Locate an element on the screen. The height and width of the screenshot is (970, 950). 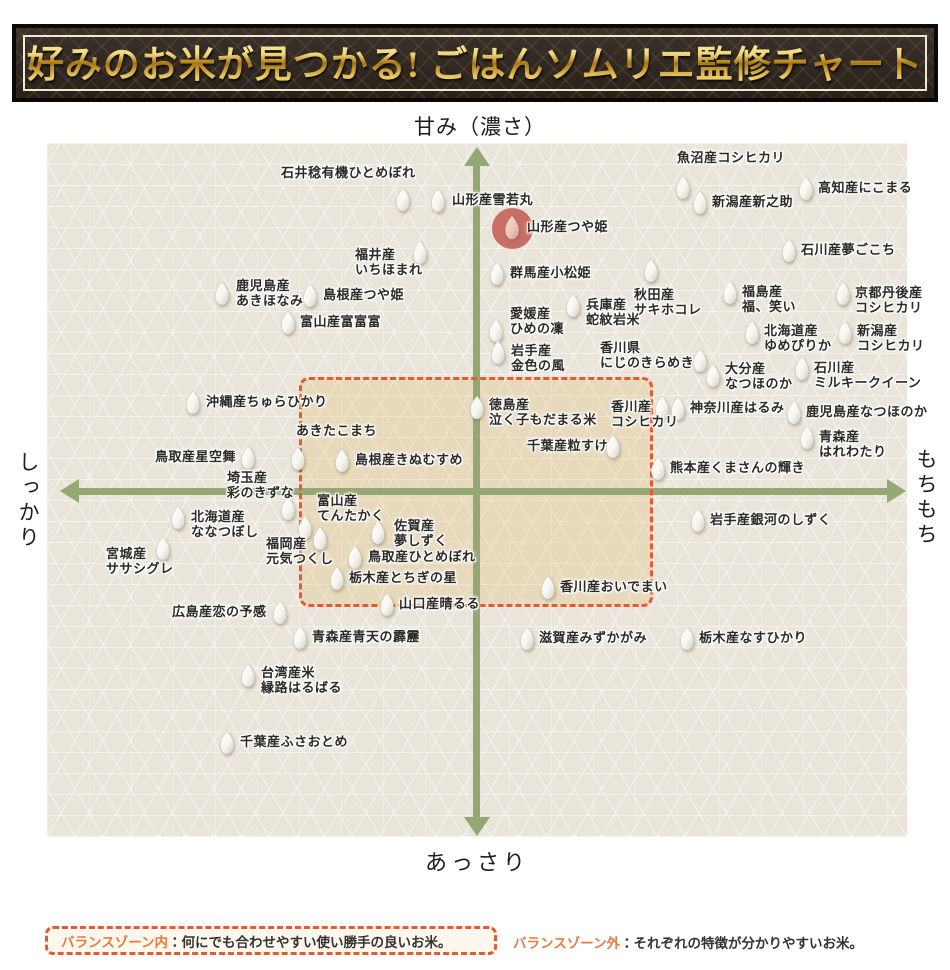
legend-inside-label: バランスゾーン内 is located at coordinates (115, 942).